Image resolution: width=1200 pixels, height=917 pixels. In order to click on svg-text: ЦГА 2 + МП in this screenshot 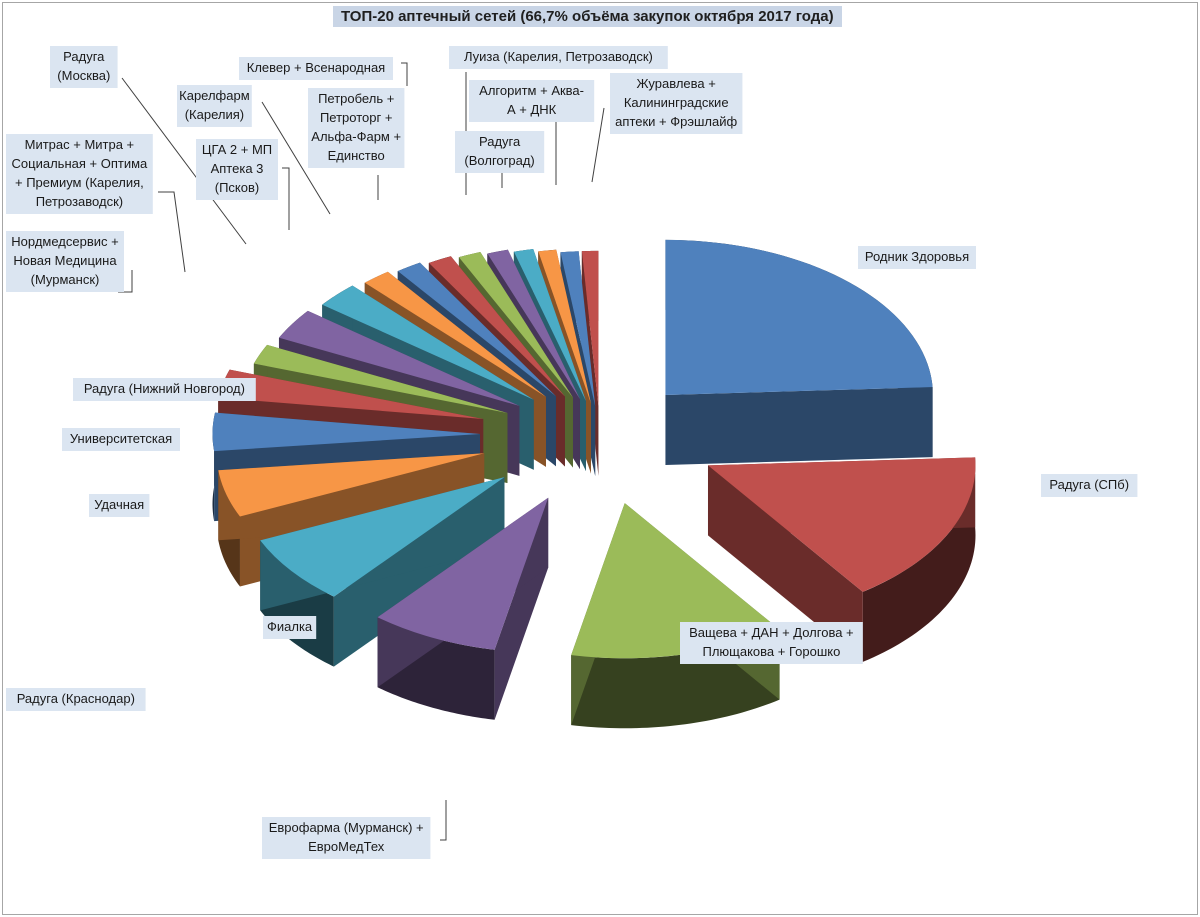, I will do `click(237, 149)`.